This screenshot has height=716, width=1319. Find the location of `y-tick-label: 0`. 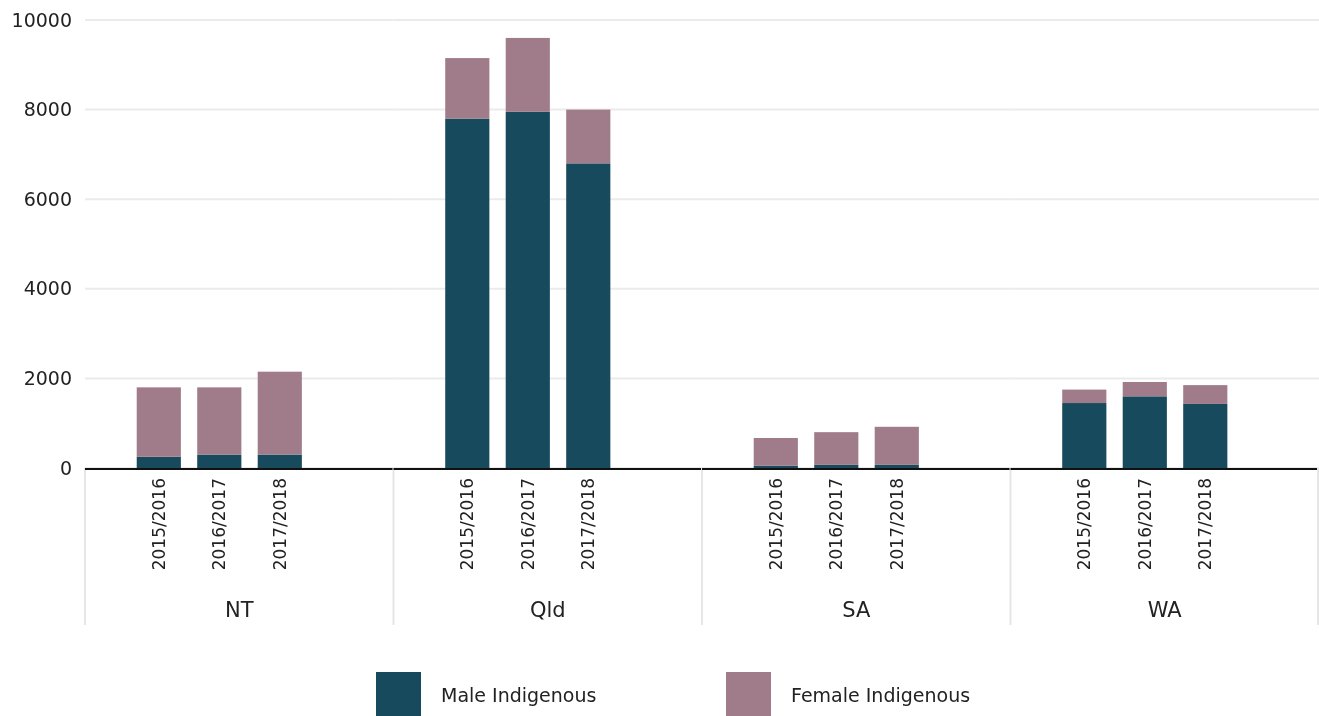

y-tick-label: 0 is located at coordinates (65, 467).